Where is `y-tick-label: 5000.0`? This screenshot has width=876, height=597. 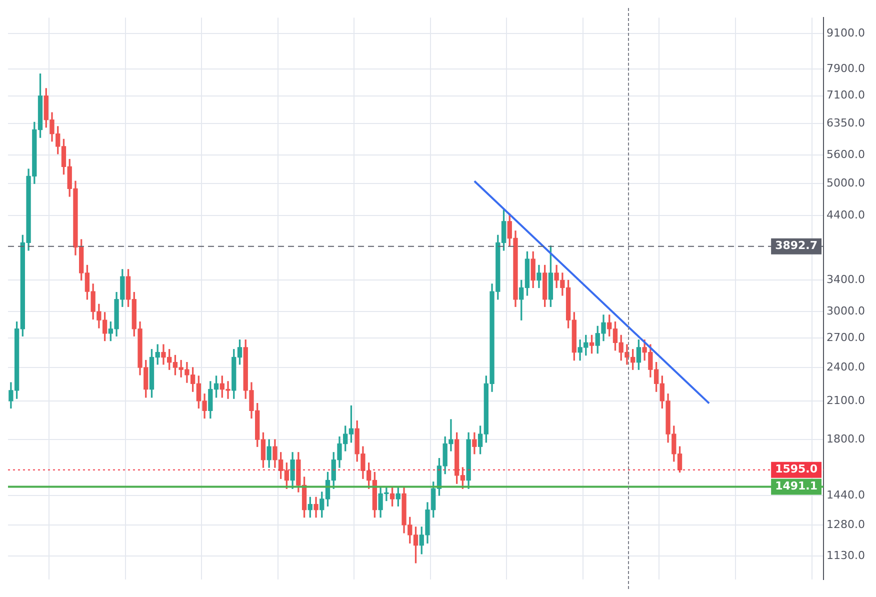 y-tick-label: 5000.0 is located at coordinates (846, 183).